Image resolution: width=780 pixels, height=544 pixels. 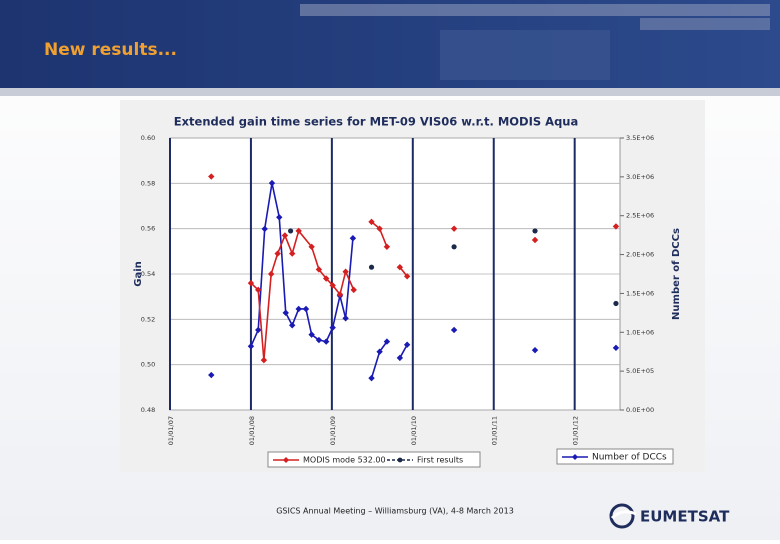 What do you see at coordinates (576, 430) in the screenshot?
I see `x-tick-label: 01/01/12` at bounding box center [576, 430].